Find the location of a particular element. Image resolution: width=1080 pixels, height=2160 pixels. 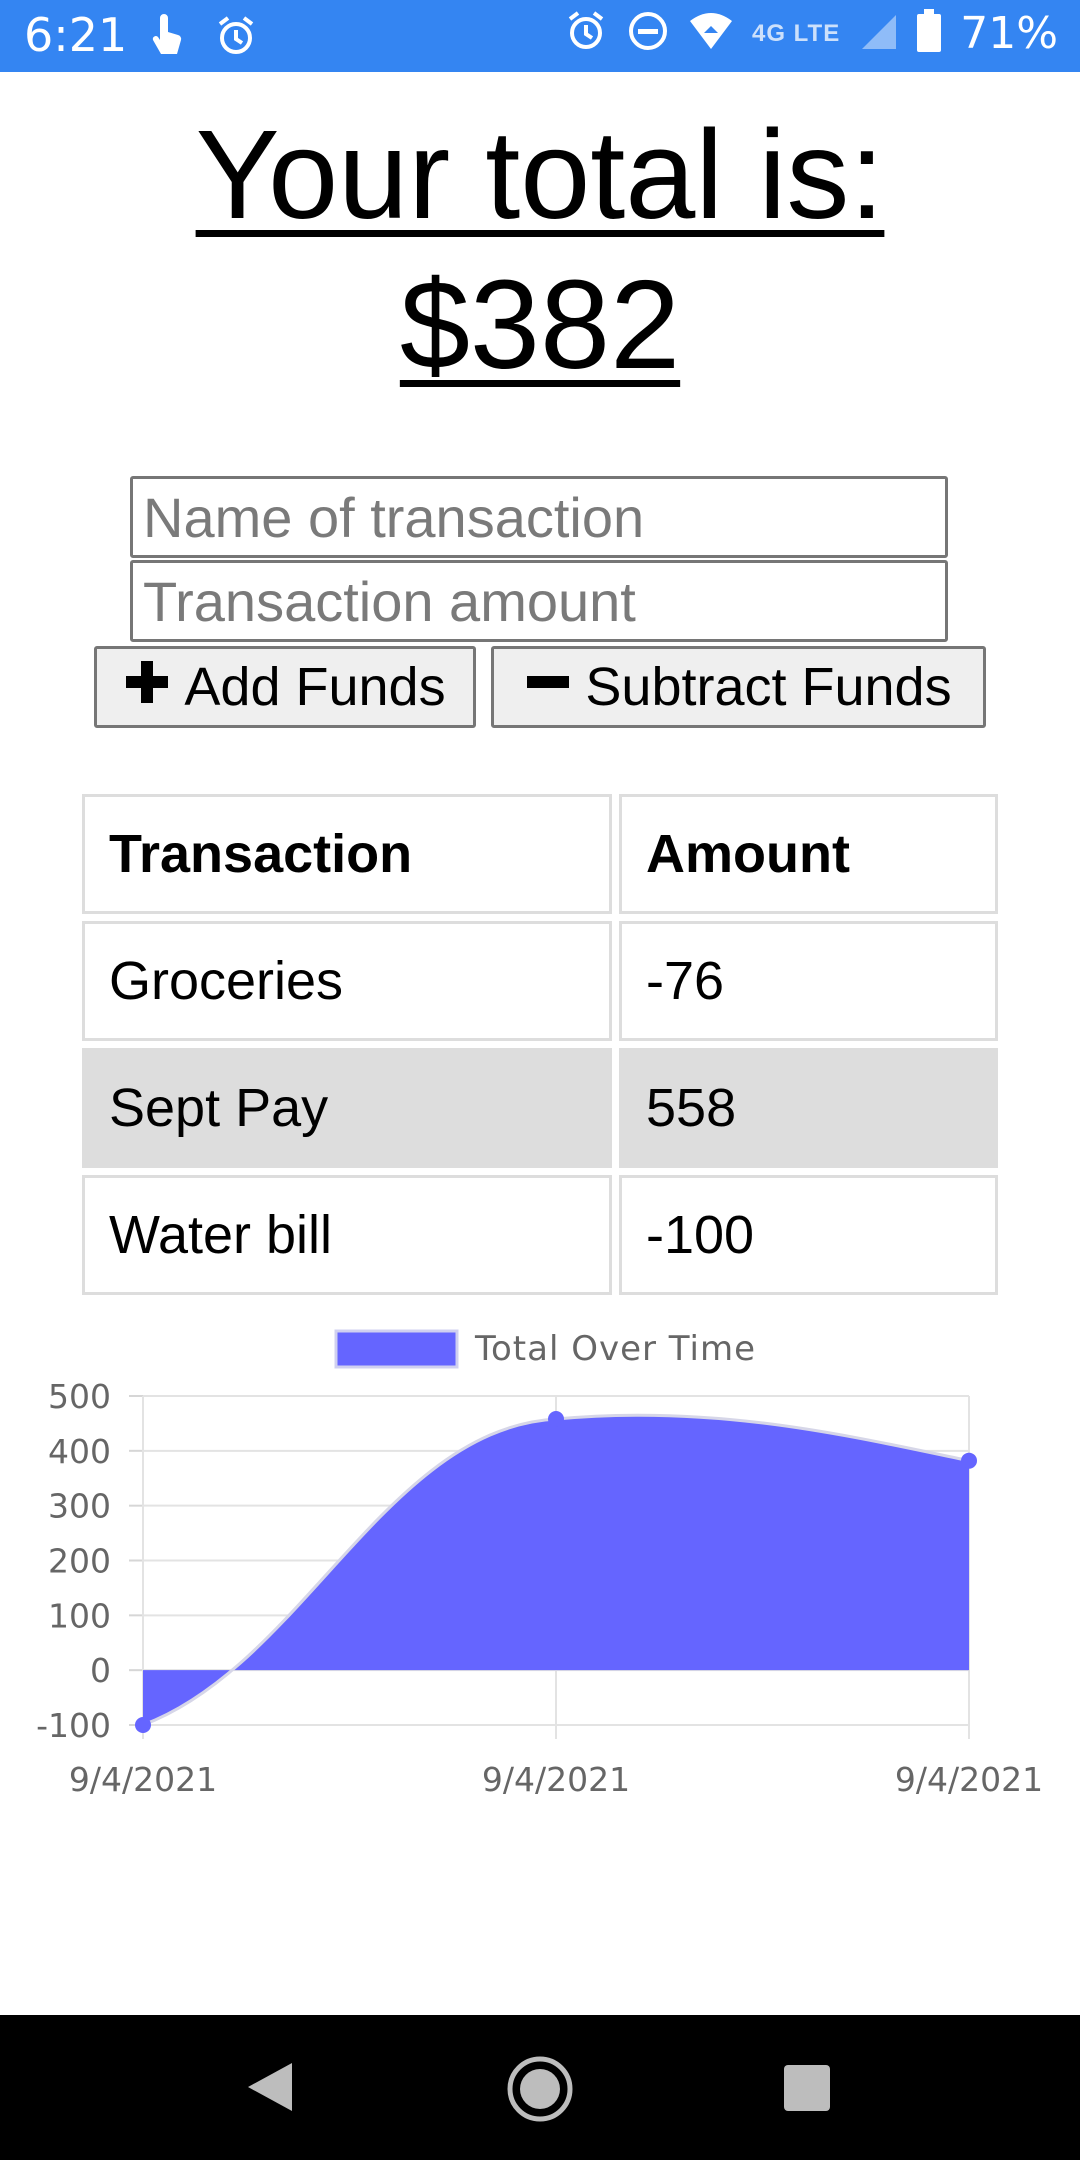

navigation-bar is located at coordinates (540, 2087).